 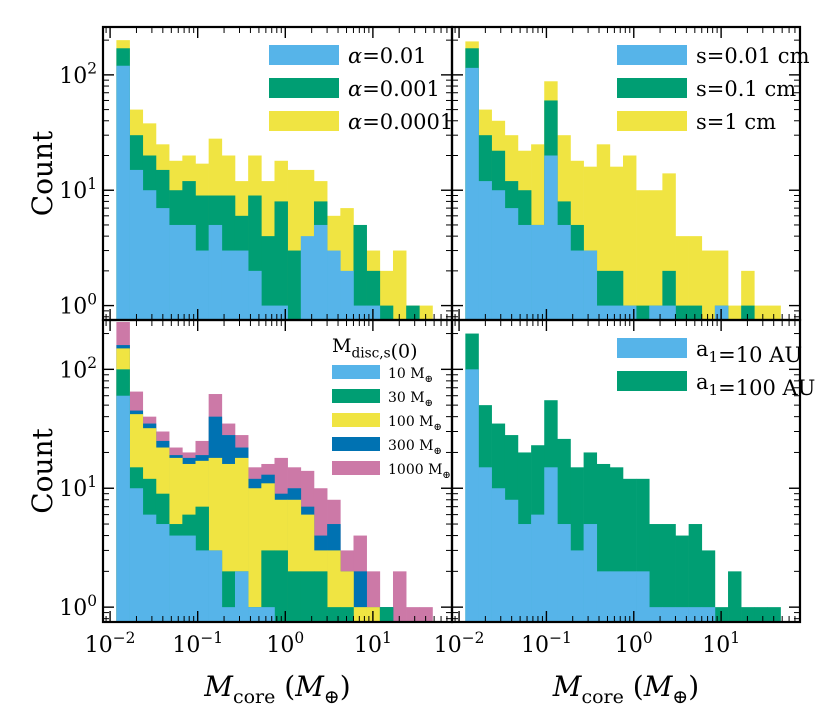 I want to click on x-tick-label: 10⁰, so click(x=285, y=643).